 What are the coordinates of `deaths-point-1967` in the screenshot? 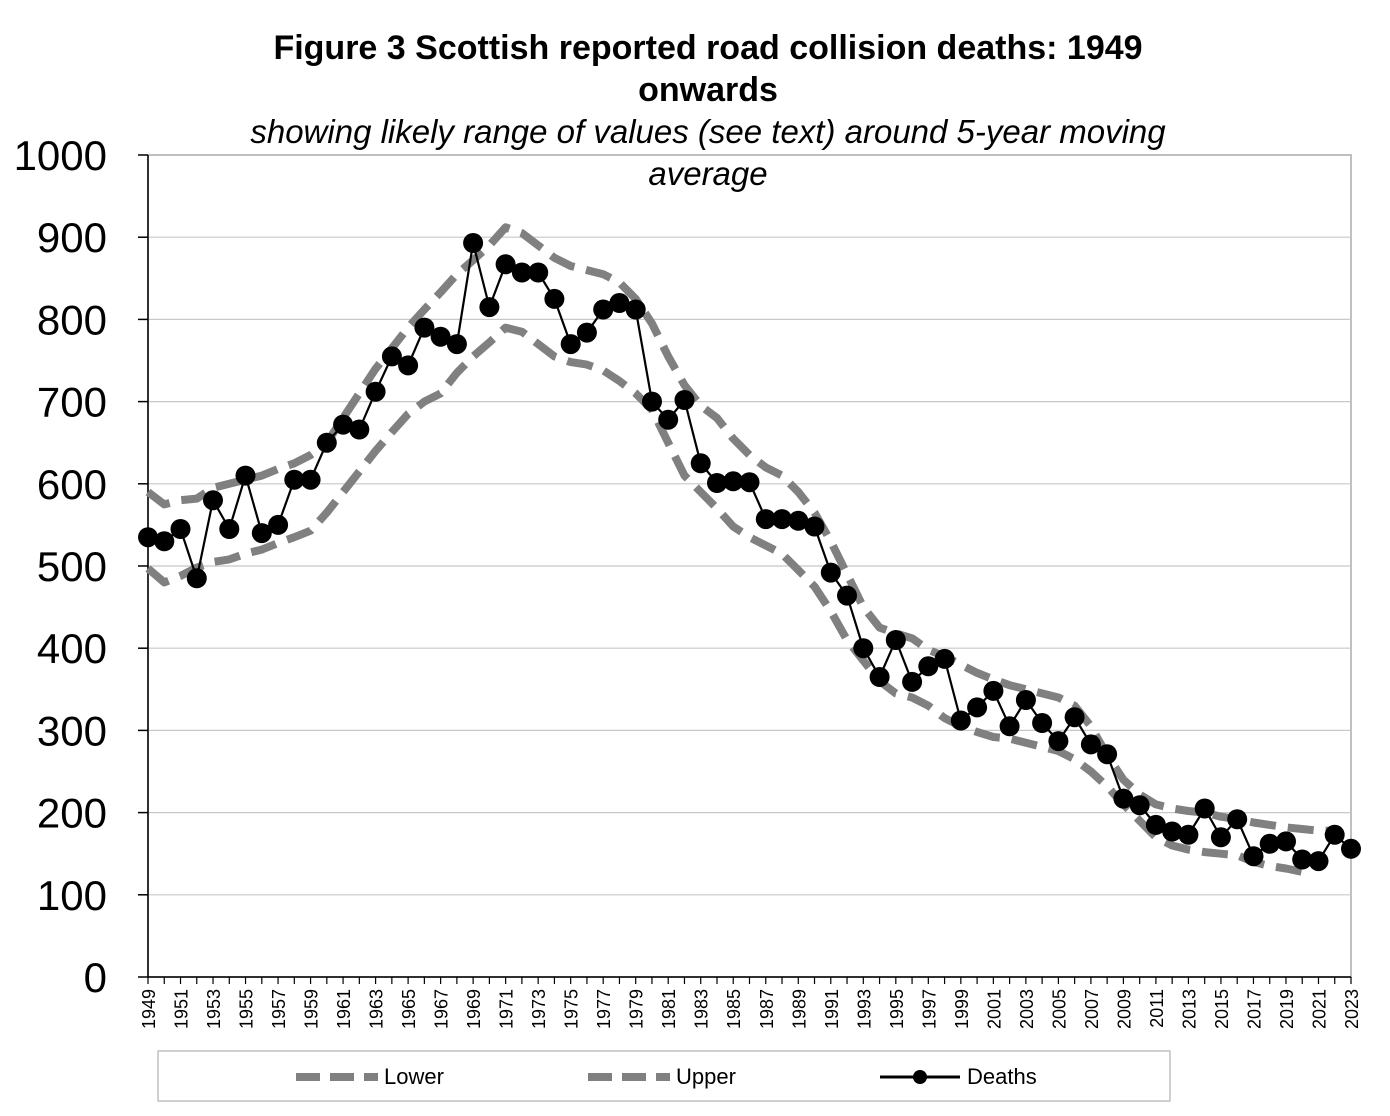 It's located at (440, 336).